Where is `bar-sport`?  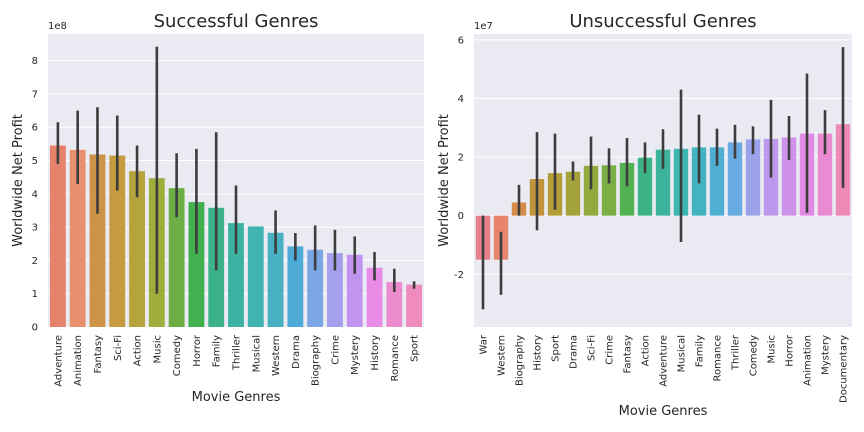
bar-sport is located at coordinates (414, 305).